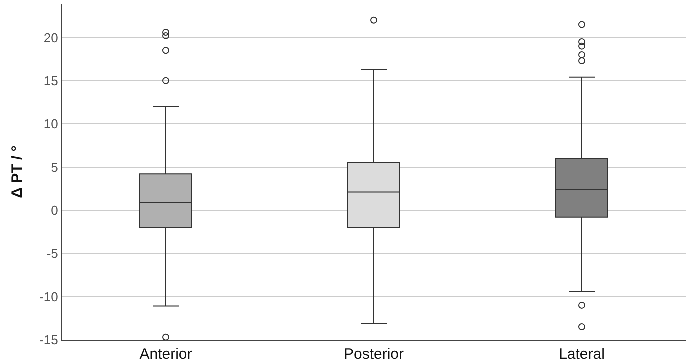  I want to click on y-axis-title: Δ PT / °, so click(17, 172).